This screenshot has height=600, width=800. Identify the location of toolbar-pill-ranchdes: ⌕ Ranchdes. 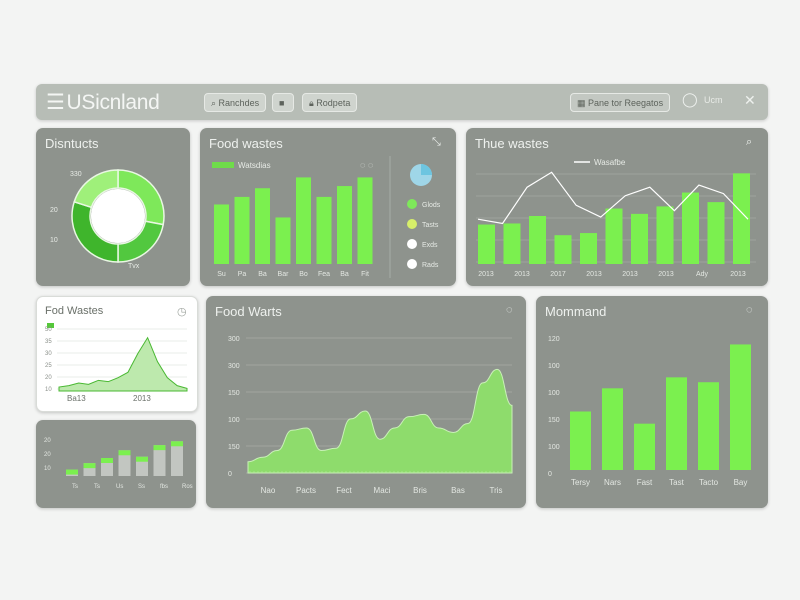
(235, 102).